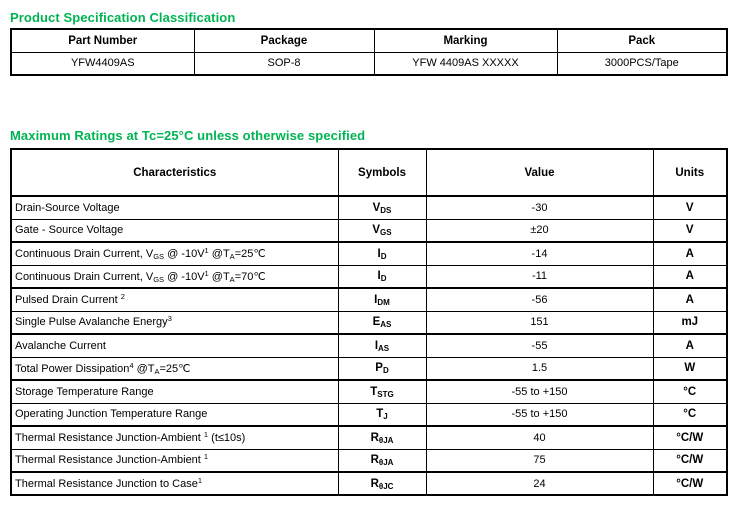 Image resolution: width=735 pixels, height=510 pixels. What do you see at coordinates (690, 368) in the screenshot?
I see `unit-cell: W` at bounding box center [690, 368].